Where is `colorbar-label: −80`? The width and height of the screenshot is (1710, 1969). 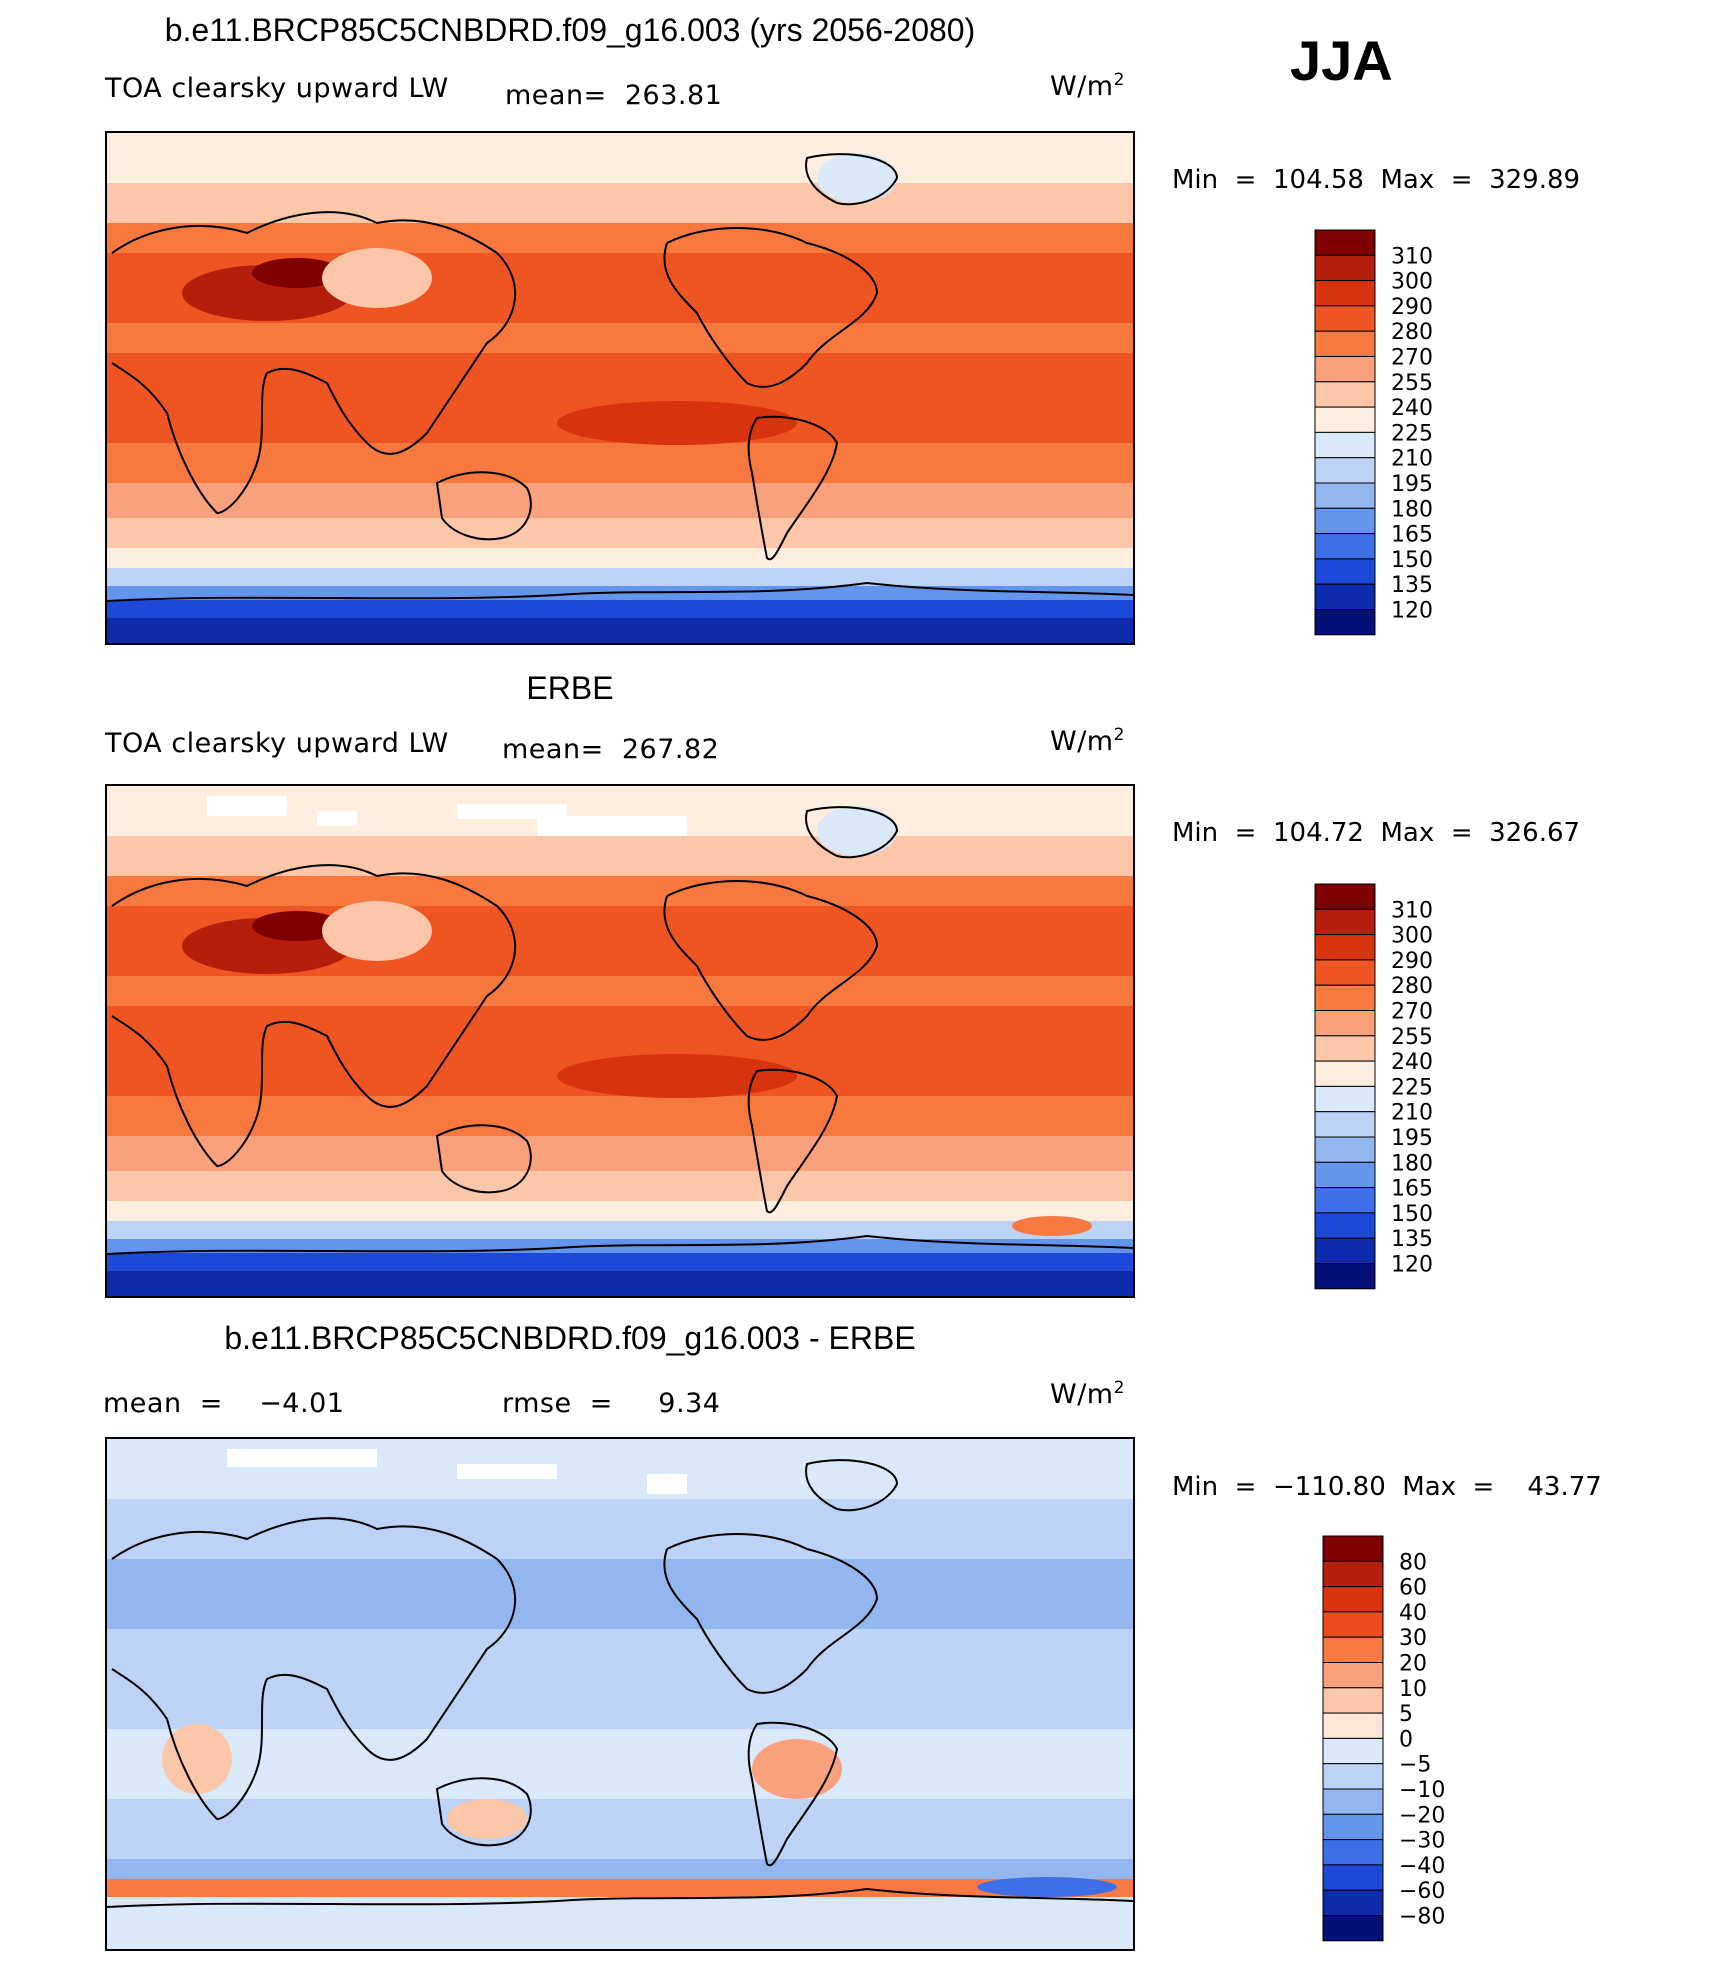 colorbar-label: −80 is located at coordinates (1422, 1917).